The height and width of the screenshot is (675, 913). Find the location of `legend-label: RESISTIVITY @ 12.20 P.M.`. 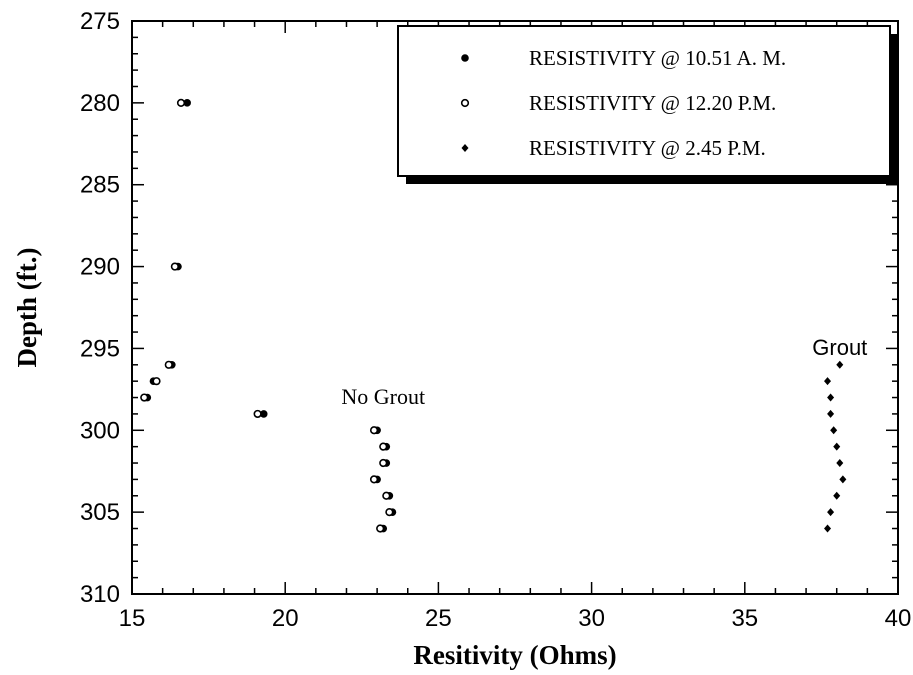

legend-label: RESISTIVITY @ 12.20 P.M. is located at coordinates (652, 103).